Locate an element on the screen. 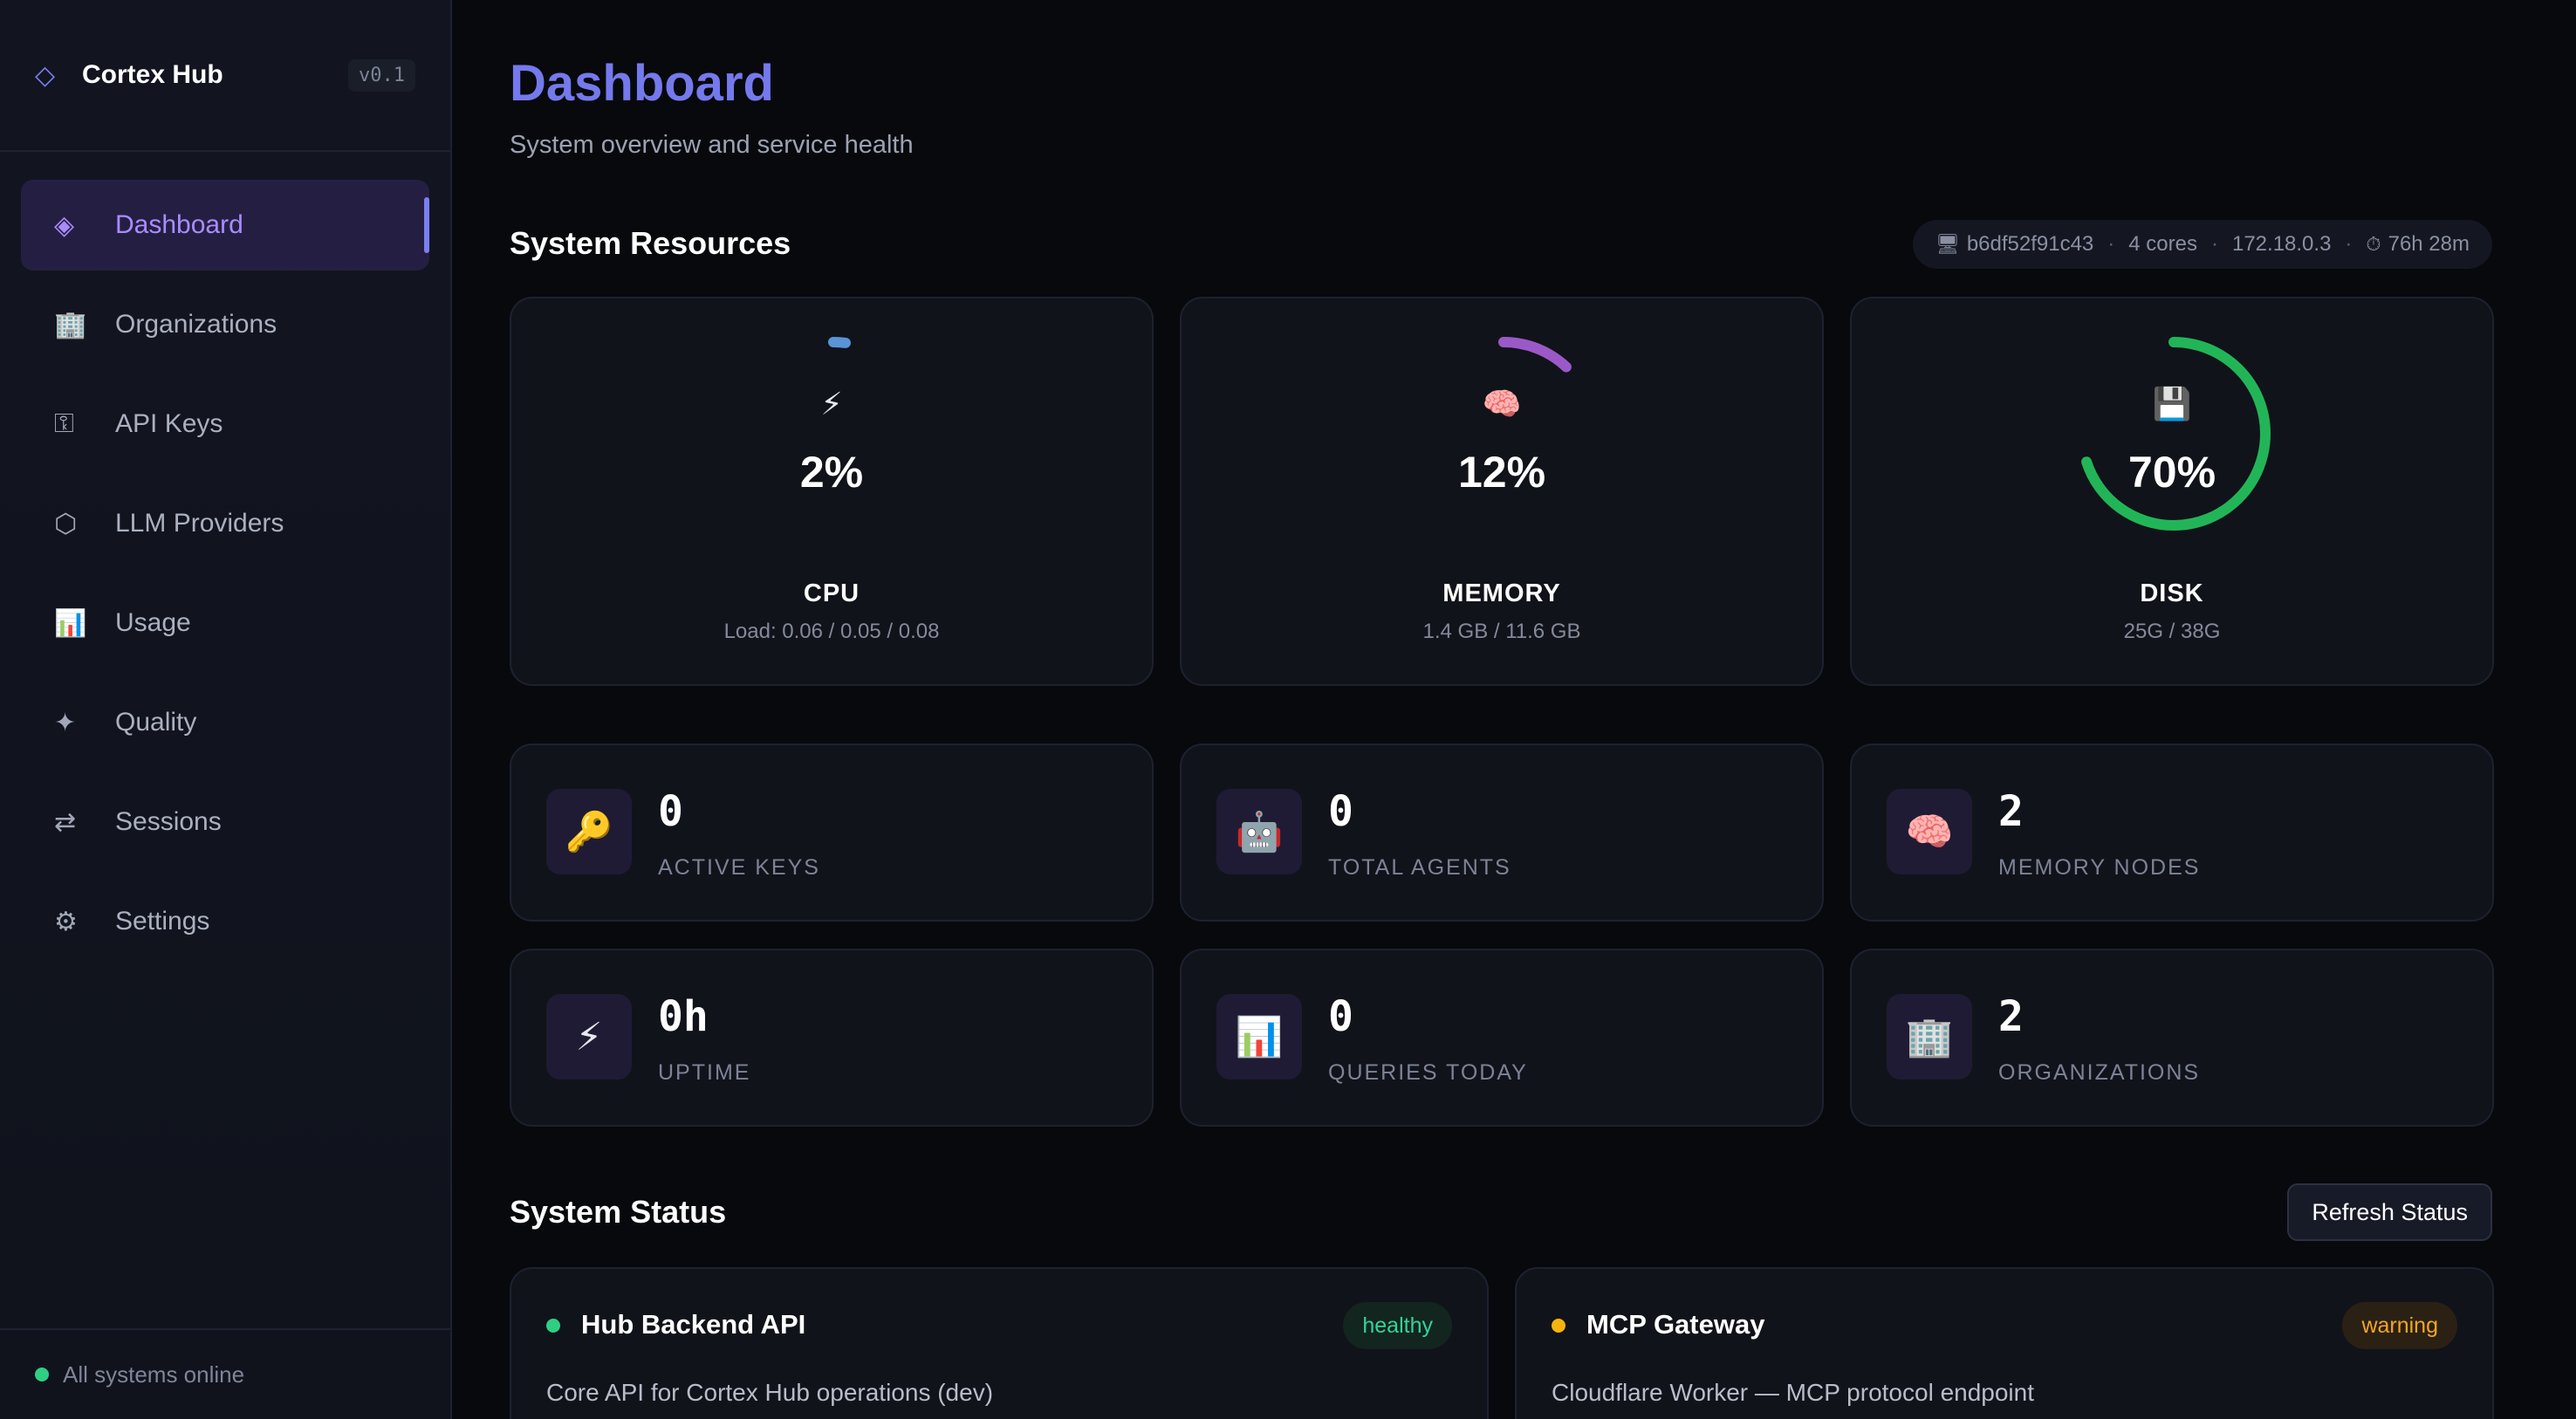  sidebar-item-settings: ⚙ Settings is located at coordinates (225, 921).